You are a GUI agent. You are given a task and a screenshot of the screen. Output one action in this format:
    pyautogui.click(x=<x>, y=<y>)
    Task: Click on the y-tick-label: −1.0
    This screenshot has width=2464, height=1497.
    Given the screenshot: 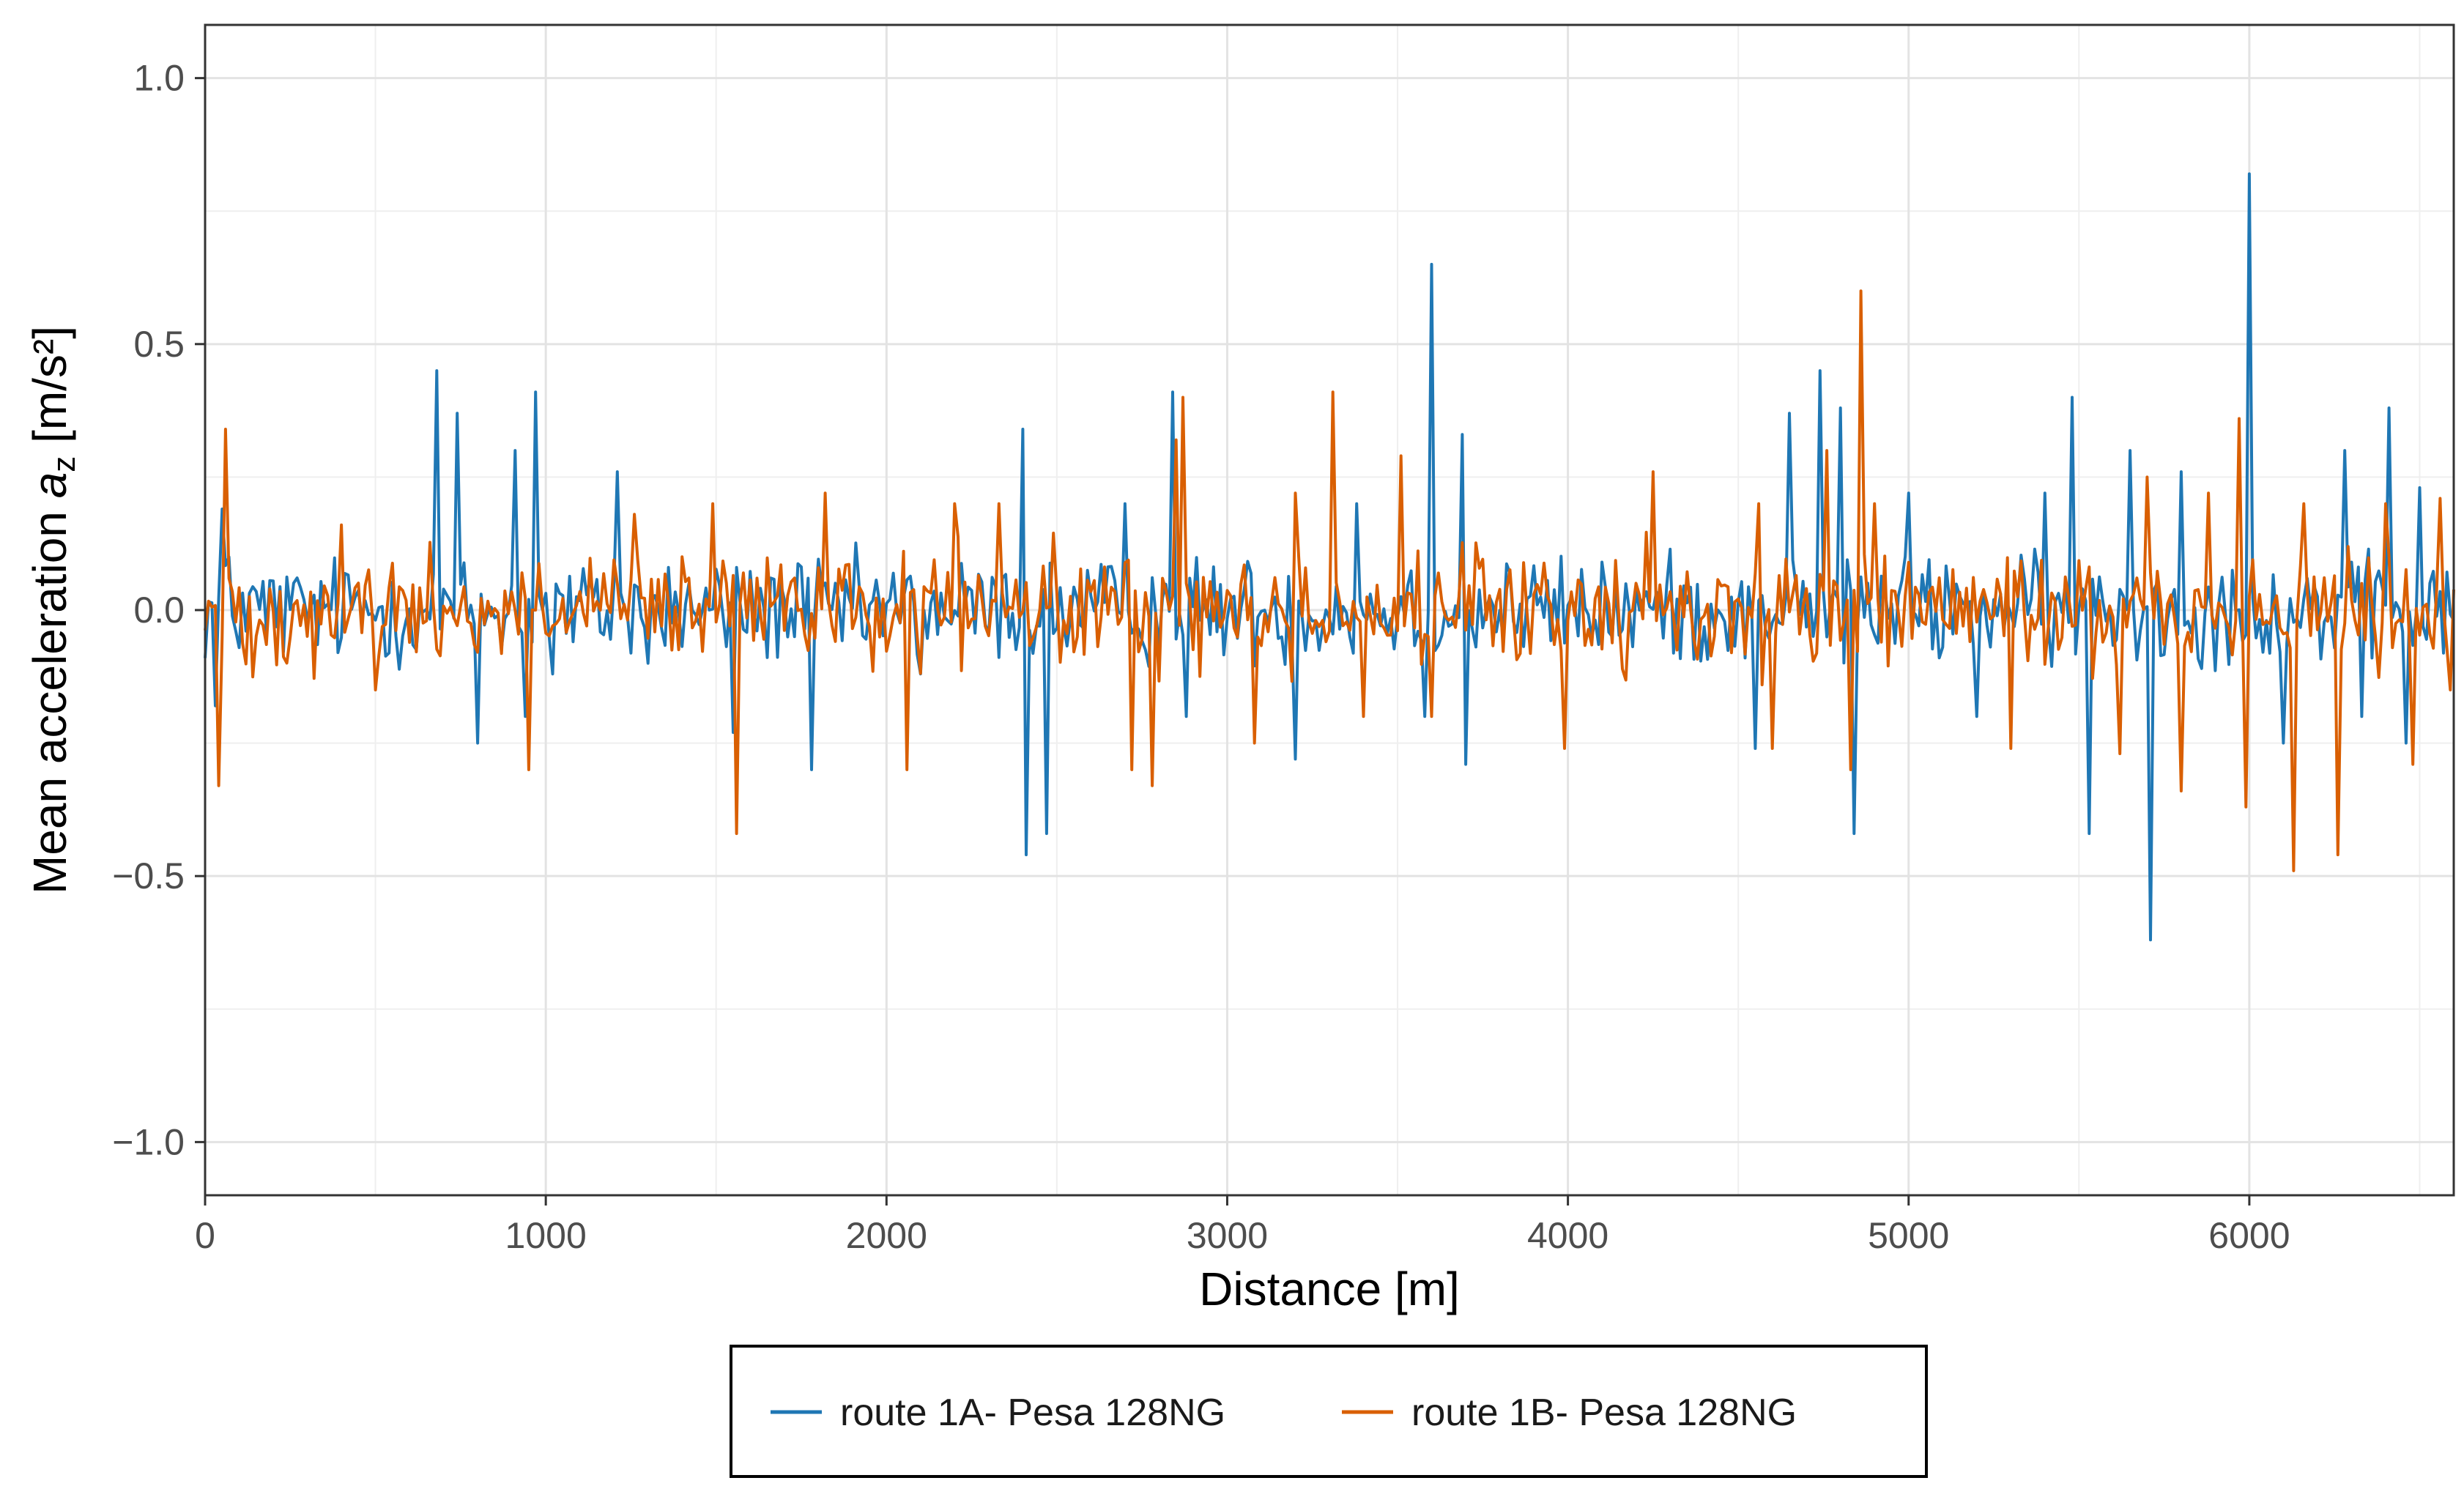 What is the action you would take?
    pyautogui.click(x=148, y=1141)
    